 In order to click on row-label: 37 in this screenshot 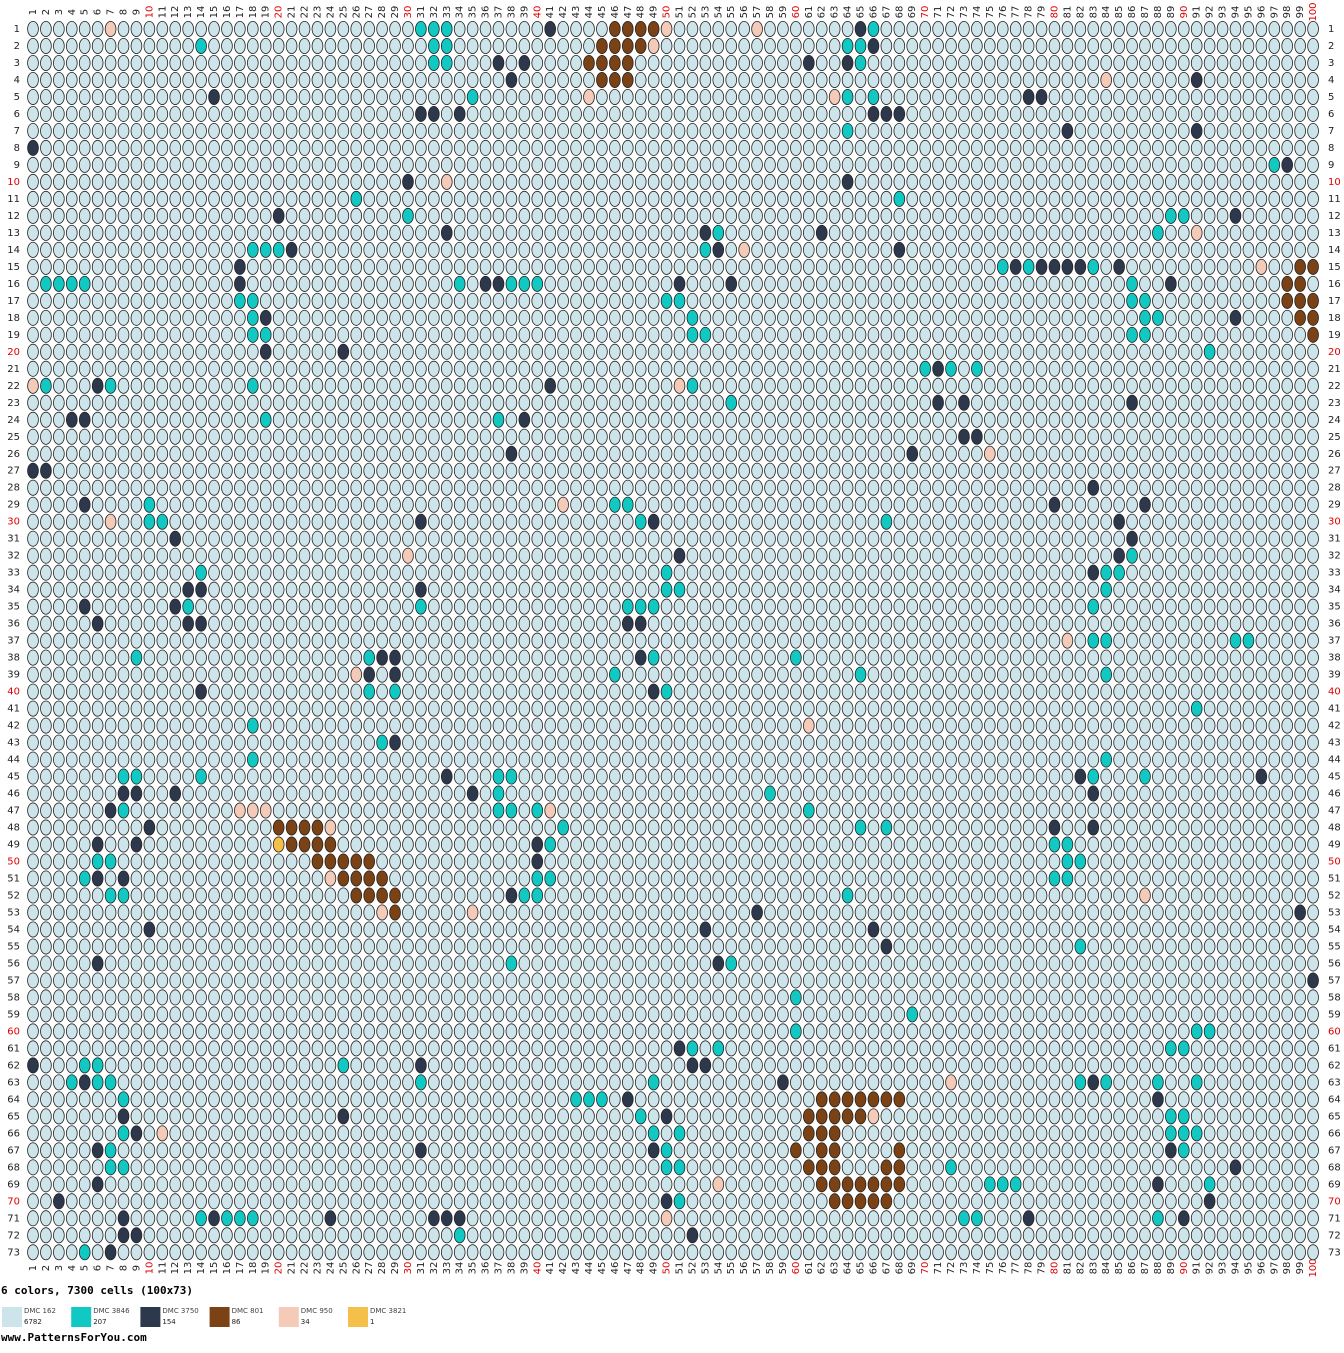, I will do `click(13, 641)`.